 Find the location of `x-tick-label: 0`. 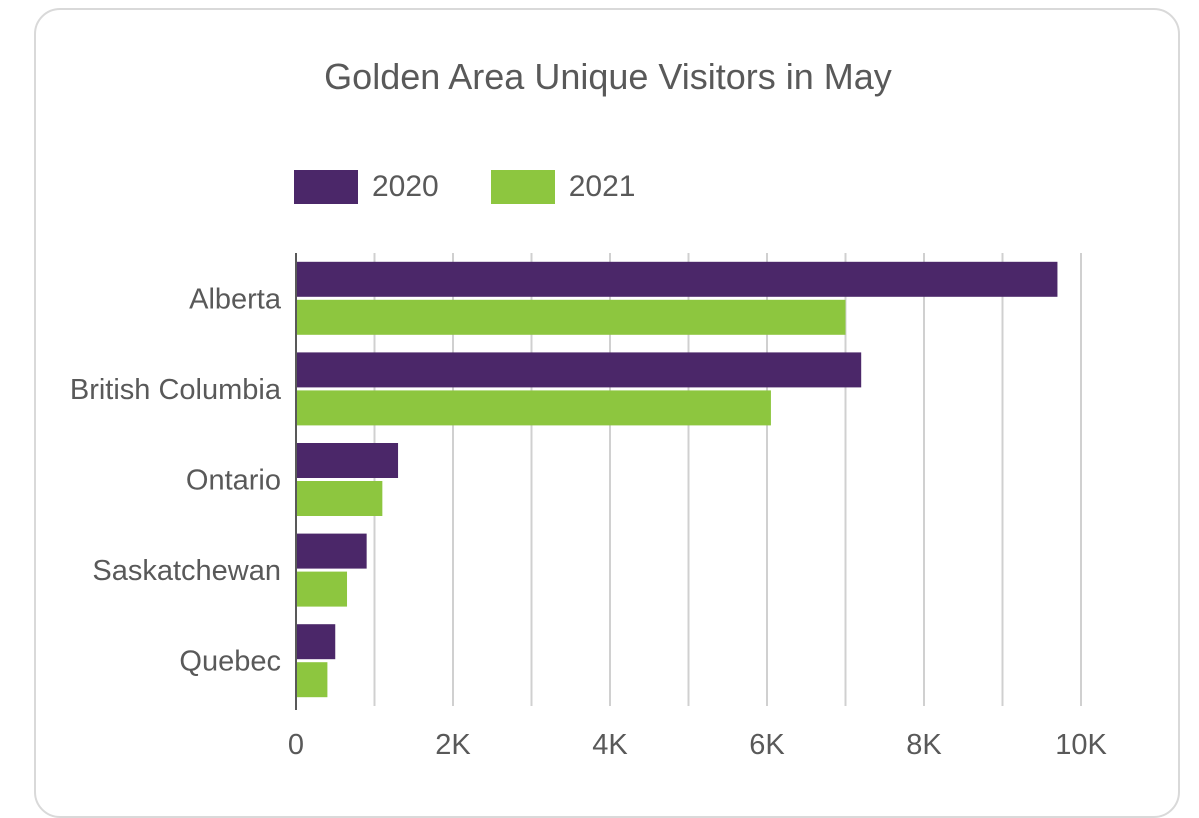

x-tick-label: 0 is located at coordinates (296, 745).